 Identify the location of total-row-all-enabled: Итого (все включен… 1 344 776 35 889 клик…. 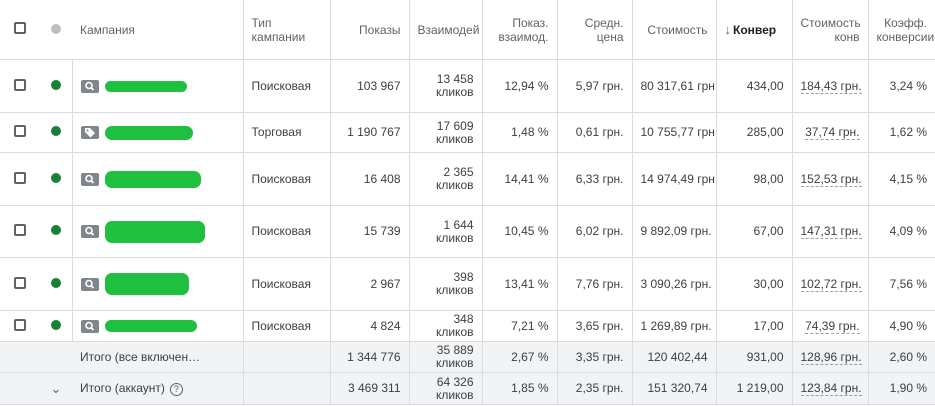
(467, 357).